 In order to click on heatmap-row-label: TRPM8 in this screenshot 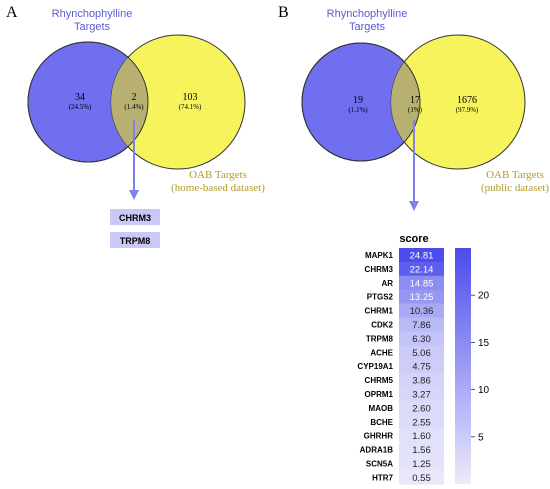, I will do `click(380, 338)`.